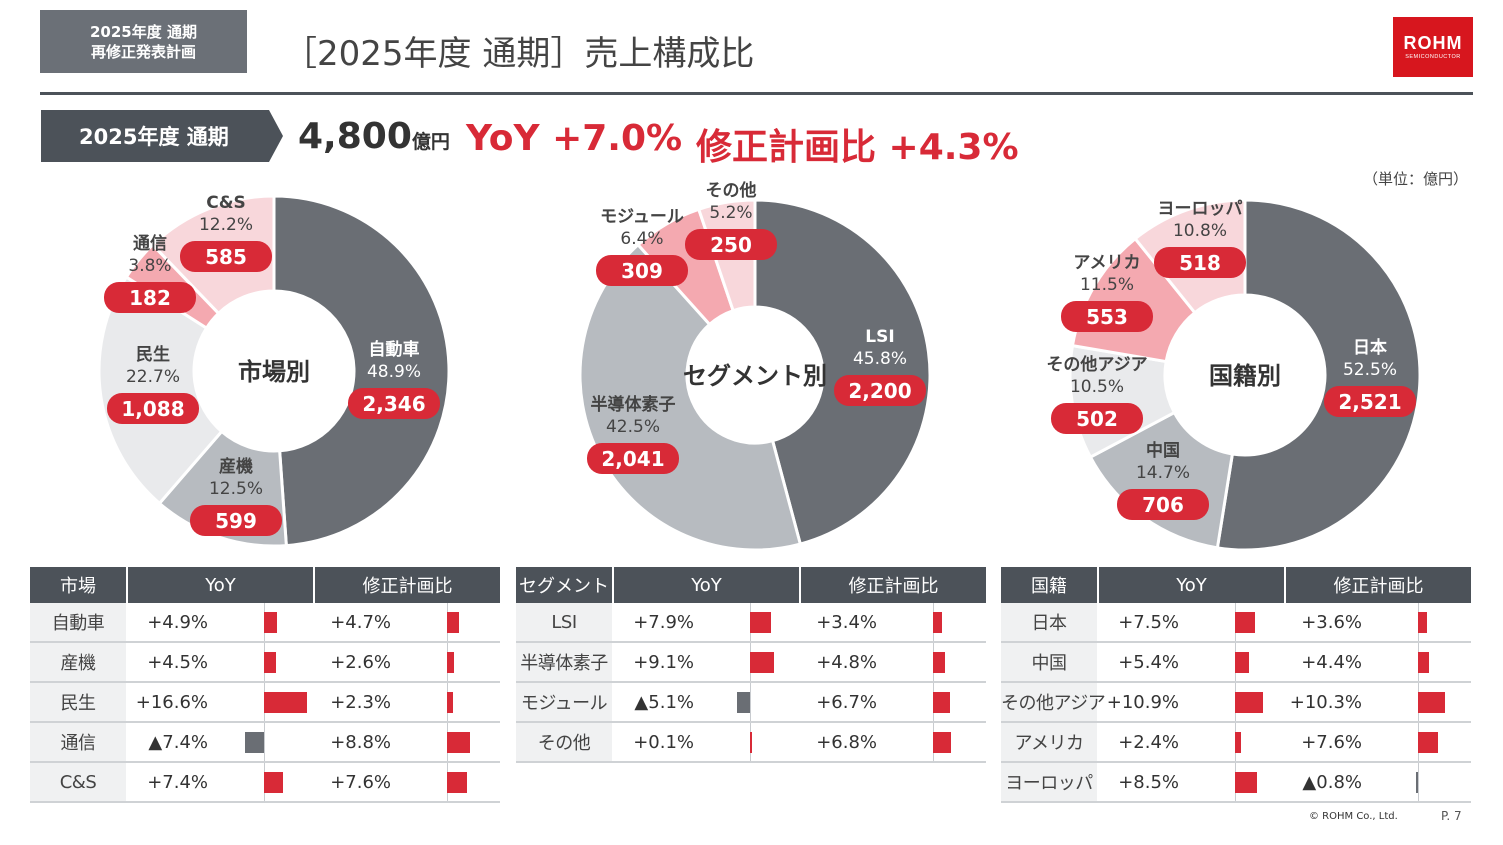 This screenshot has height=845, width=1503. Describe the element at coordinates (394, 349) in the screenshot. I see `slice-label-0-0: 自動車` at that location.